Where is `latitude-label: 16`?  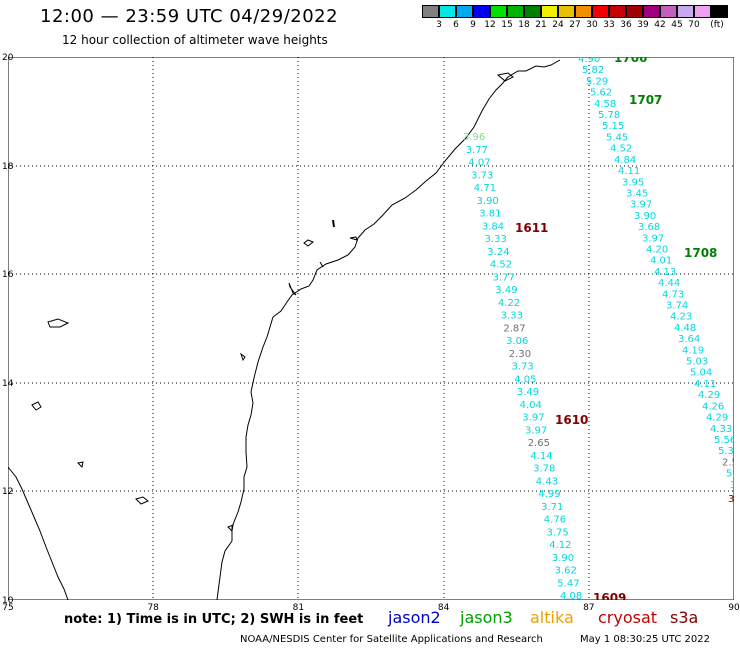 latitude-label: 16 is located at coordinates (8, 275).